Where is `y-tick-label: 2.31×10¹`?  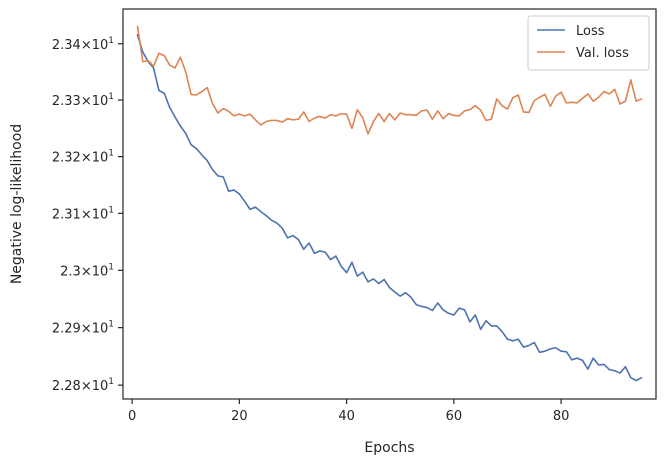 y-tick-label: 2.31×10¹ is located at coordinates (83, 213).